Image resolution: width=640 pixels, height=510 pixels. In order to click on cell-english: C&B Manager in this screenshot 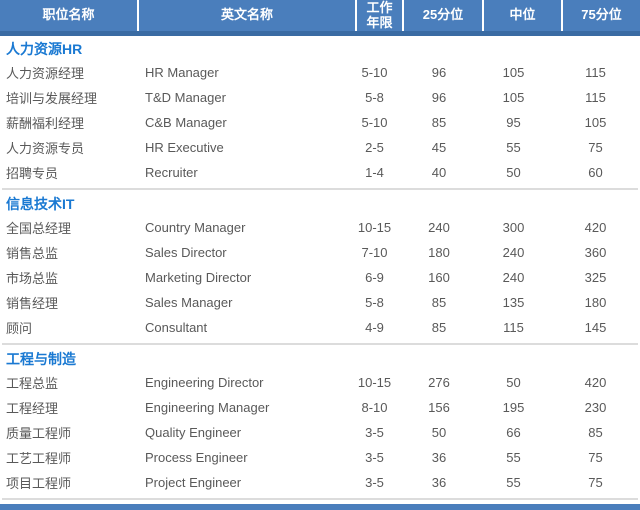, I will do `click(186, 122)`.